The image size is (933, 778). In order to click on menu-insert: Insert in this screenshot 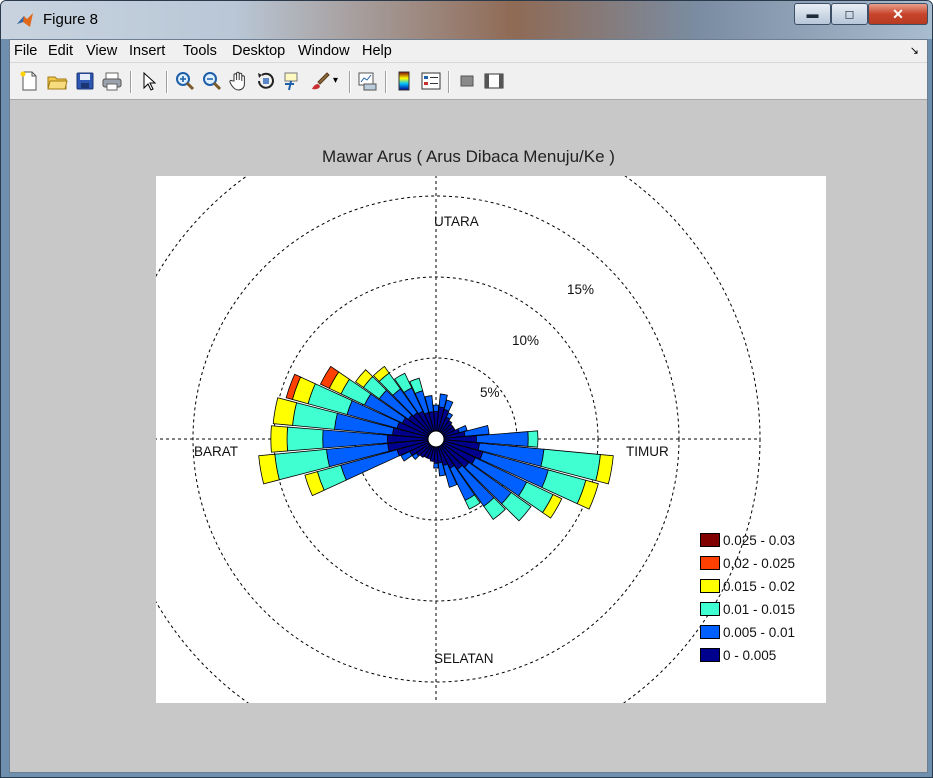, I will do `click(147, 51)`.